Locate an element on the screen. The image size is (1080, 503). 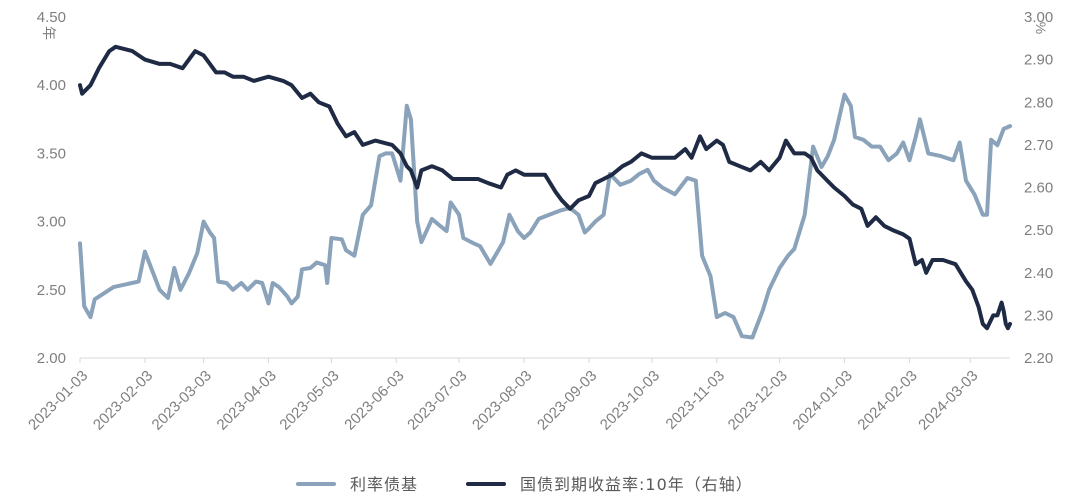
left-axis-unit: 年 is located at coordinates (49, 33).